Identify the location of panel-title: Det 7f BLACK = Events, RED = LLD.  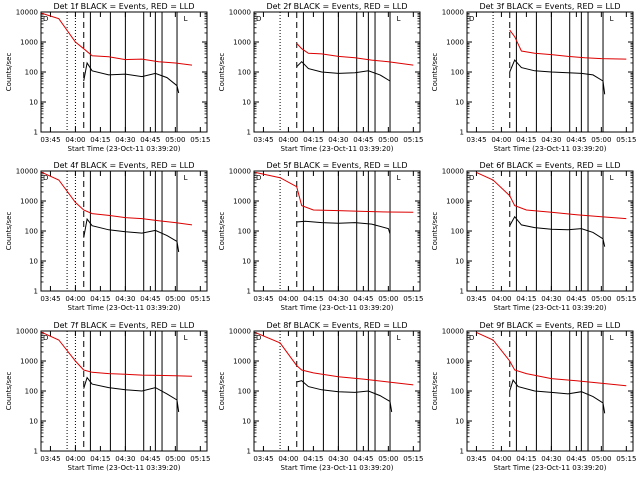
(123, 325).